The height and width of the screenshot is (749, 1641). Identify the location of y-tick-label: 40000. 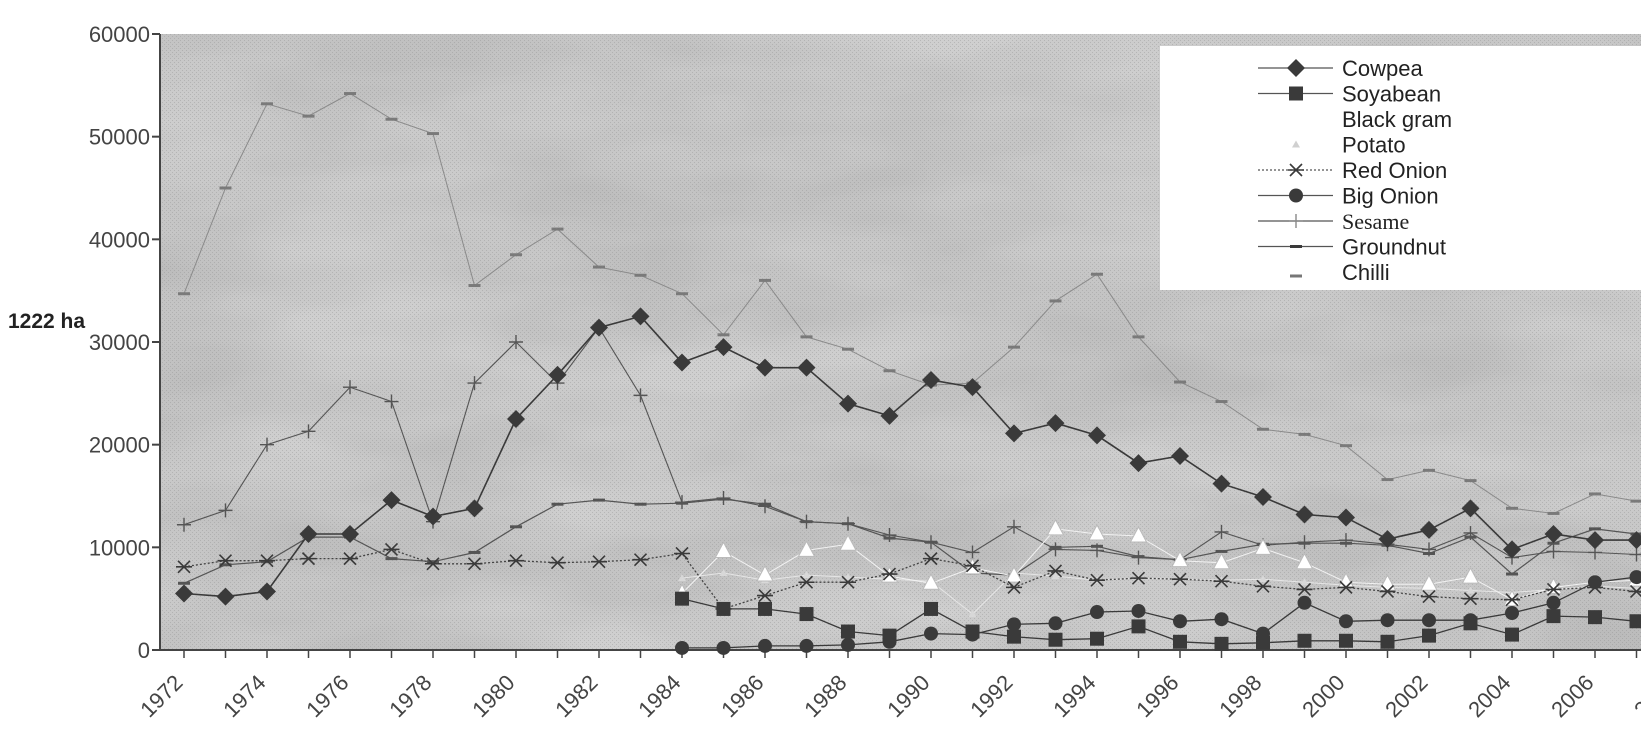
(119, 239).